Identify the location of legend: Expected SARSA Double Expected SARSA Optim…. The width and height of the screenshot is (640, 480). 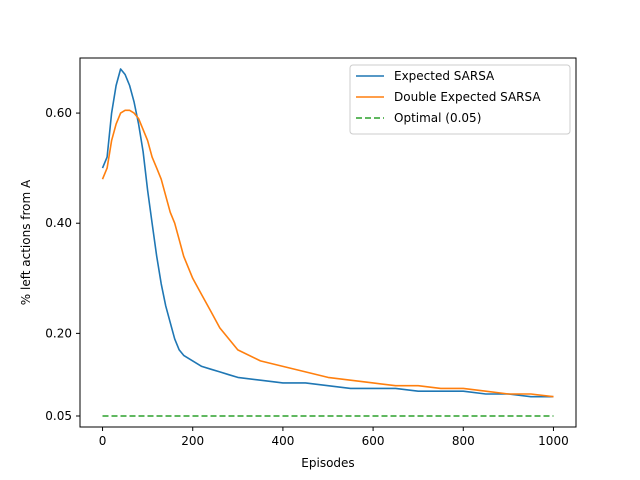
(460, 99).